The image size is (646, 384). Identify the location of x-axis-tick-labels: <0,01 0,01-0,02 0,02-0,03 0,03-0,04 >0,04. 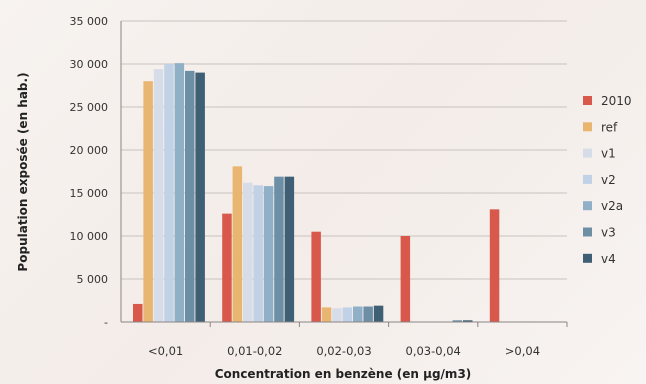
(344, 351).